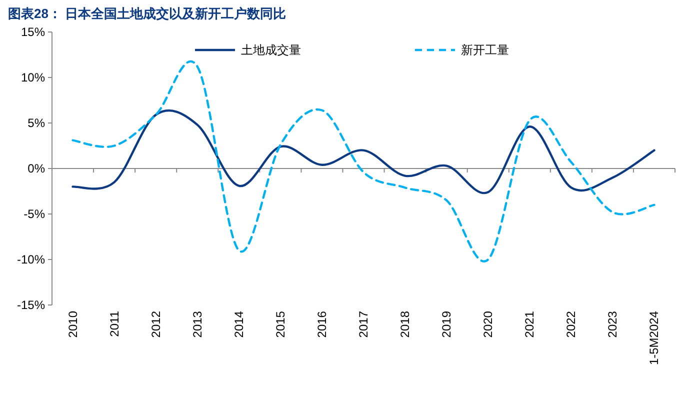  What do you see at coordinates (613, 324) in the screenshot?
I see `x-tick-label: 2023` at bounding box center [613, 324].